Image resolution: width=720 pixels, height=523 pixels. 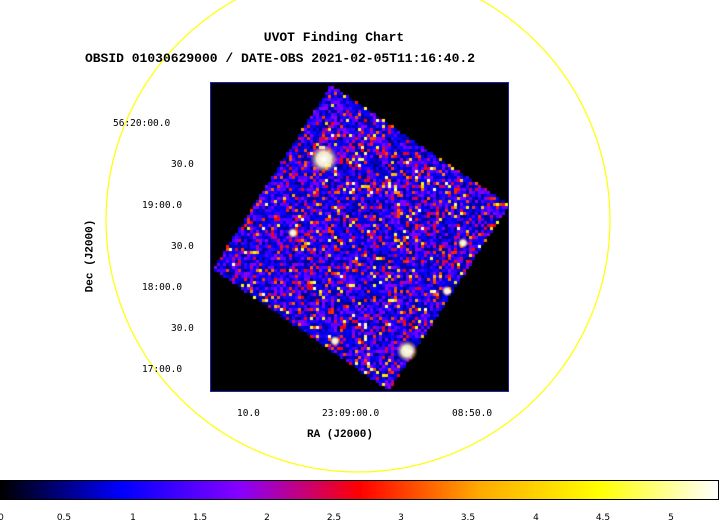 I want to click on colorbar-tick-label: 0.5, so click(x=64, y=518).